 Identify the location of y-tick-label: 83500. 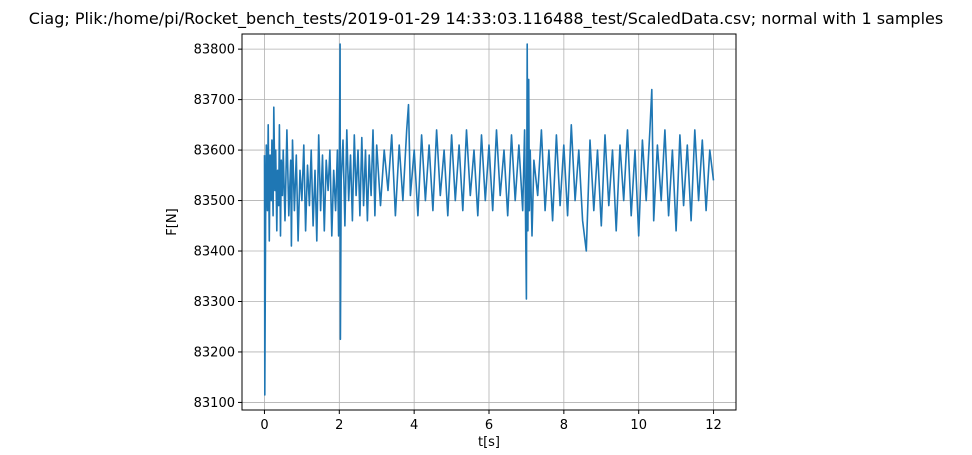
(214, 201).